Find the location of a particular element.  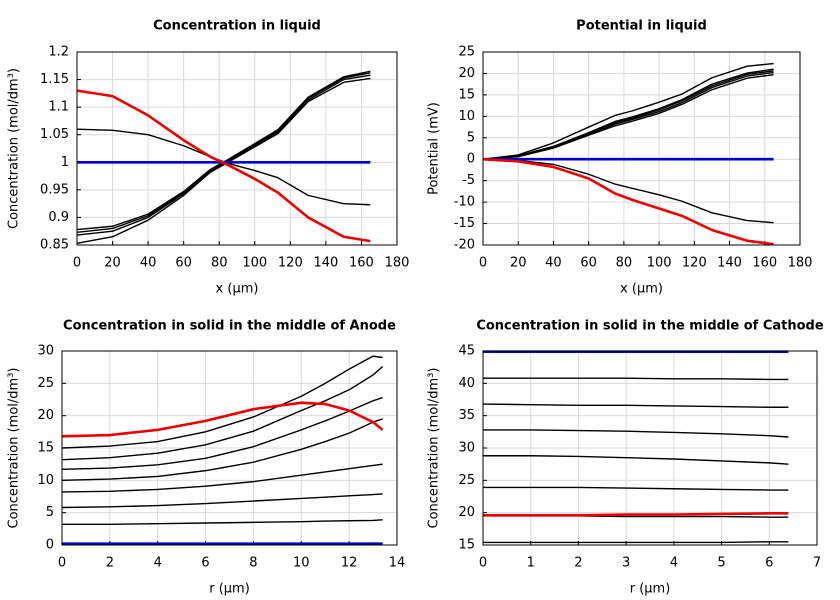

x-tick-label: 5 is located at coordinates (721, 563).